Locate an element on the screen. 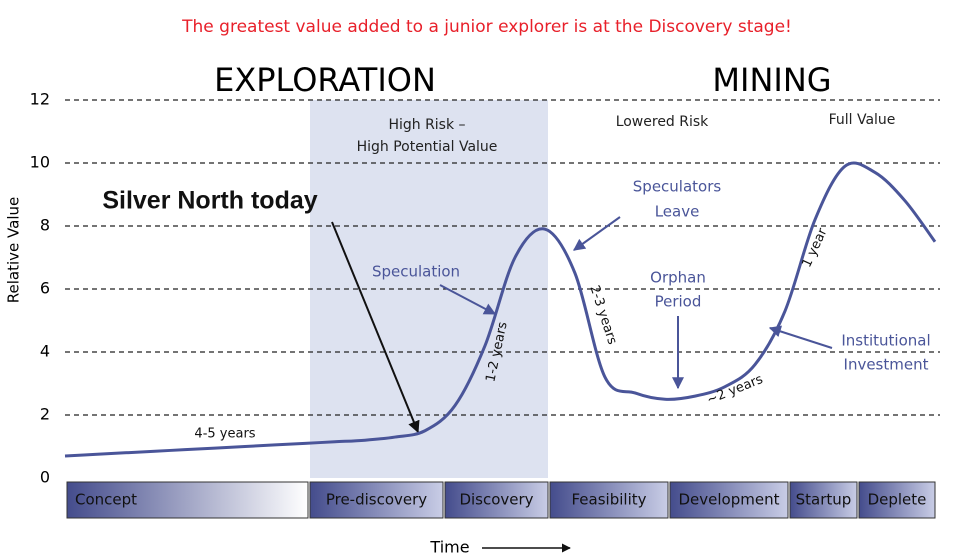 Image resolution: width=975 pixels, height=560 pixels. phase-label: Pre-discovery is located at coordinates (376, 500).